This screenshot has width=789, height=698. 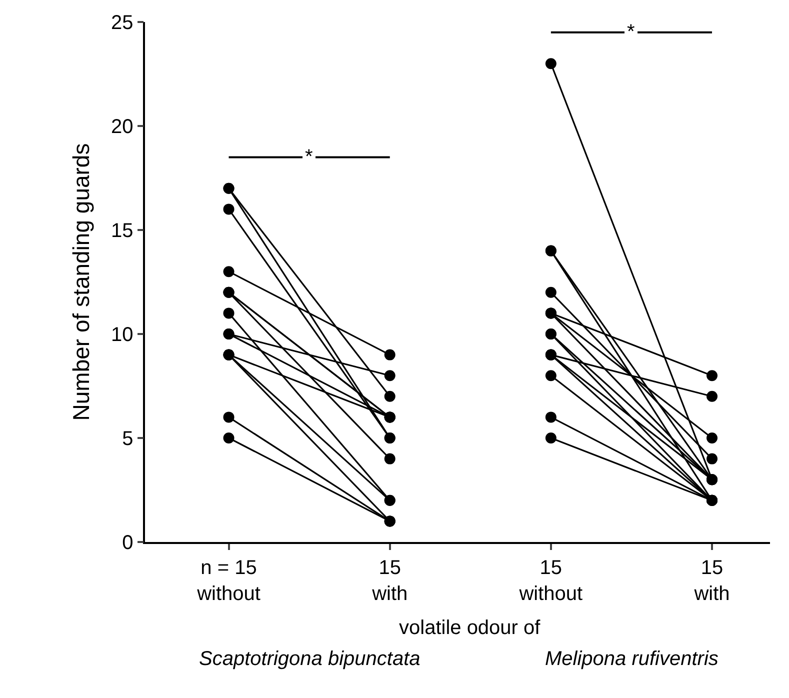 What do you see at coordinates (309, 659) in the screenshot?
I see `text: Scaptotrigona bipunctata` at bounding box center [309, 659].